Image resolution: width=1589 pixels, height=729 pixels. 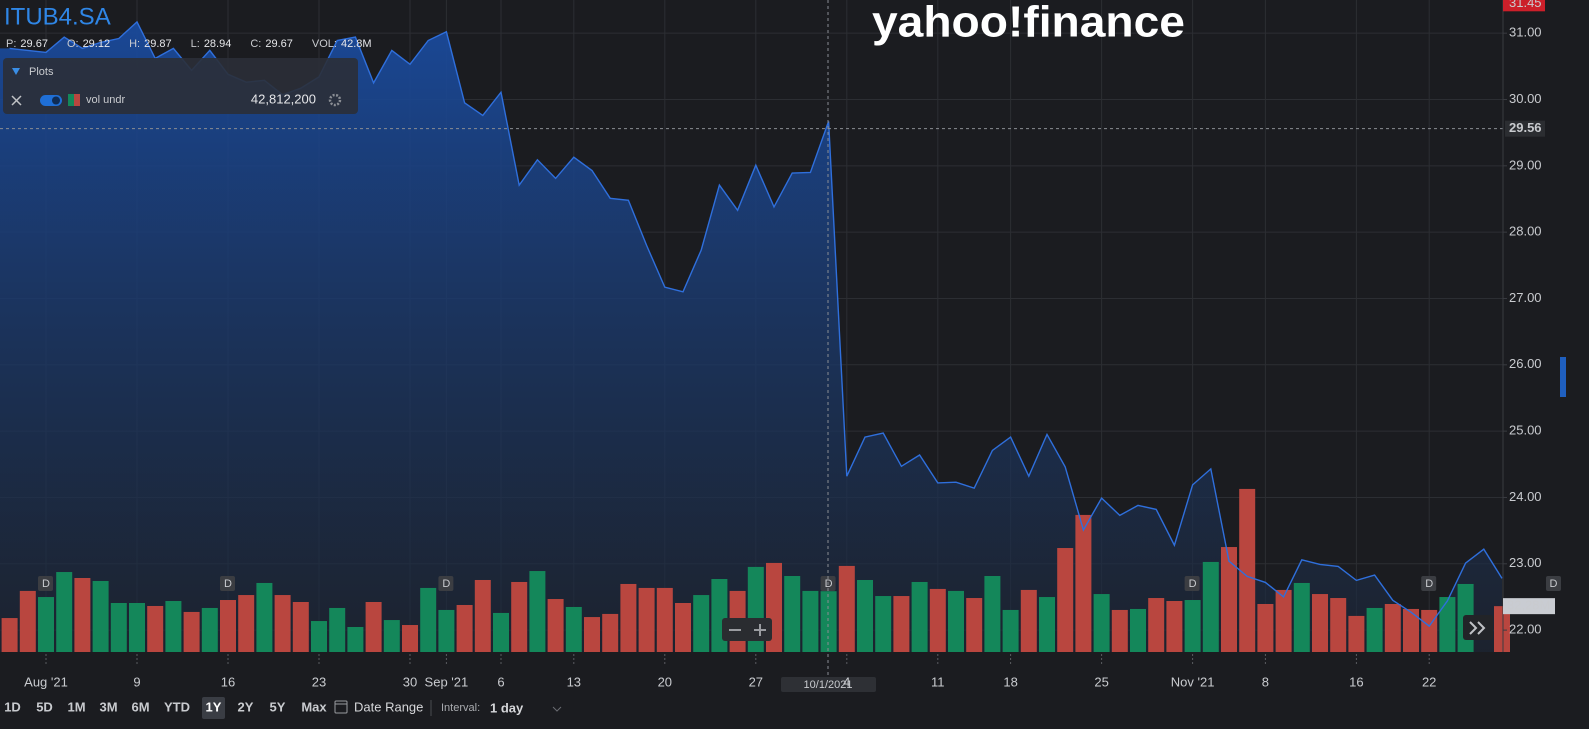 What do you see at coordinates (11, 44) in the screenshot?
I see `quote-label: P:` at bounding box center [11, 44].